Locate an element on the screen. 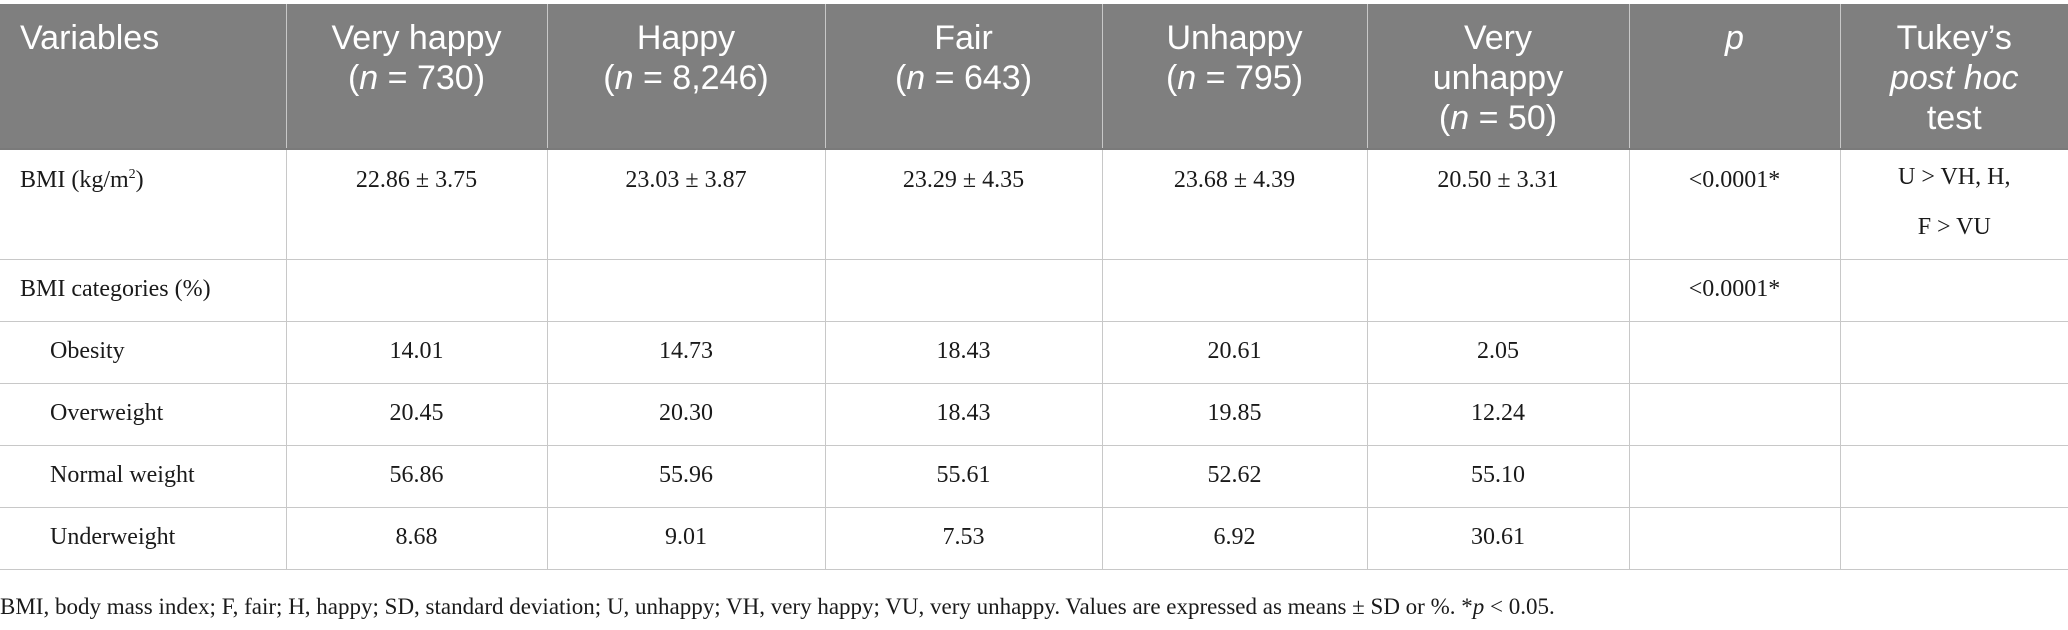 The image size is (2068, 630). header-fair: Fair (n = 643) is located at coordinates (963, 76).